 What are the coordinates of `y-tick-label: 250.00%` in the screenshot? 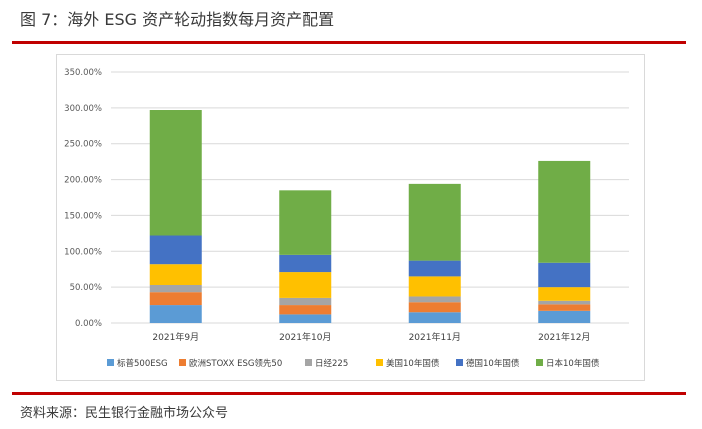 It's located at (83, 145).